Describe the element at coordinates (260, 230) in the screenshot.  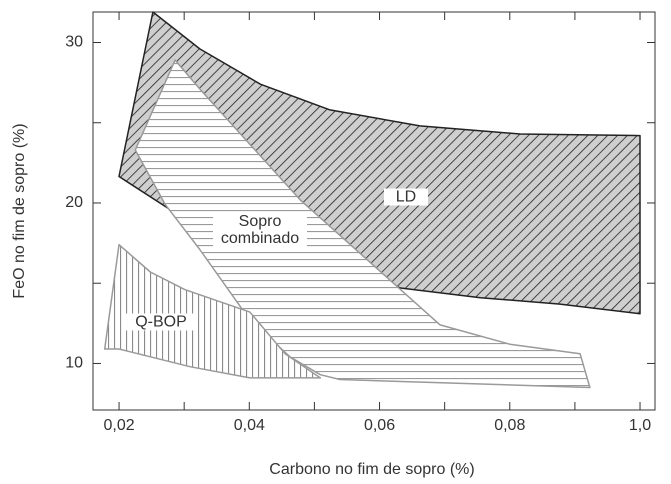
I see `region-label: Sopro combinado` at that location.